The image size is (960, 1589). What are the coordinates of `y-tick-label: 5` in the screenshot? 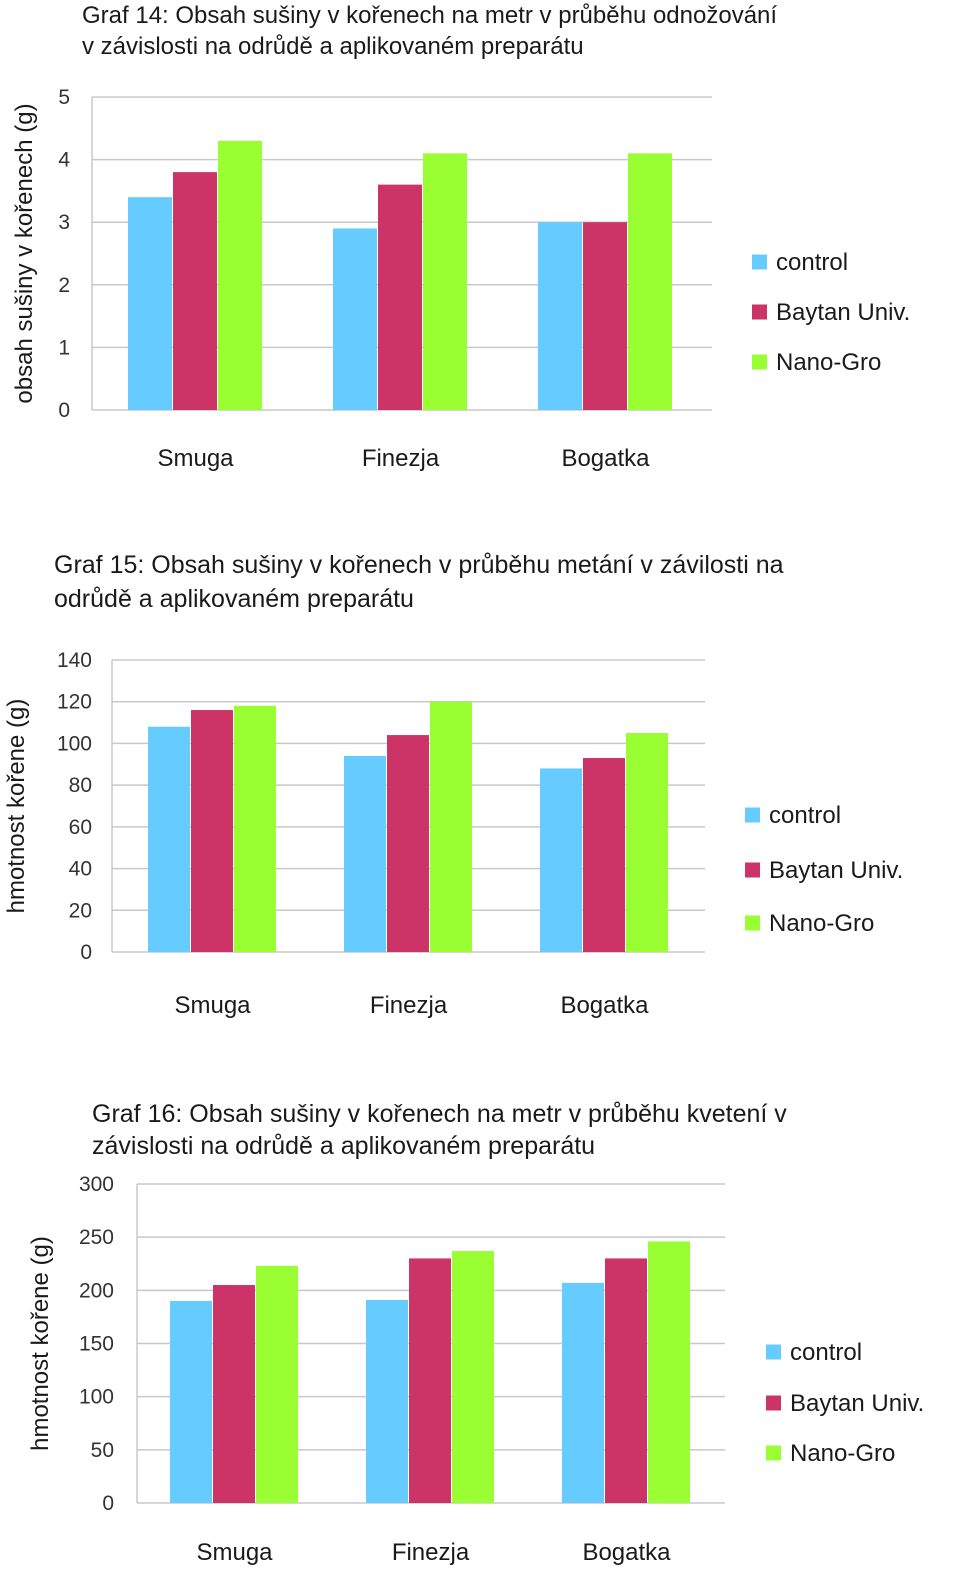 It's located at (64, 97).